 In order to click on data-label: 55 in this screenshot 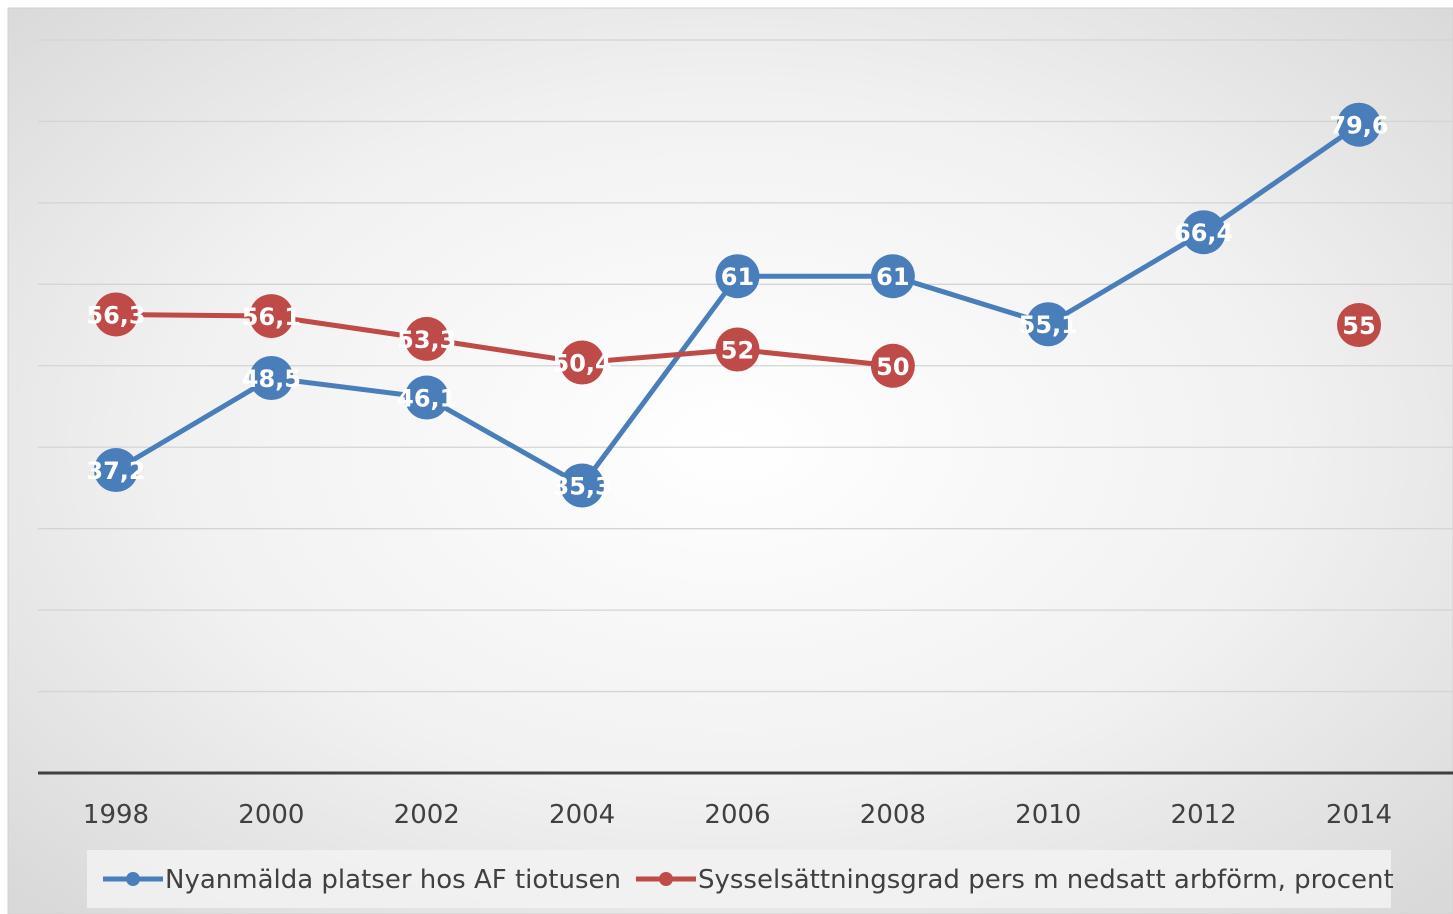, I will do `click(1358, 326)`.